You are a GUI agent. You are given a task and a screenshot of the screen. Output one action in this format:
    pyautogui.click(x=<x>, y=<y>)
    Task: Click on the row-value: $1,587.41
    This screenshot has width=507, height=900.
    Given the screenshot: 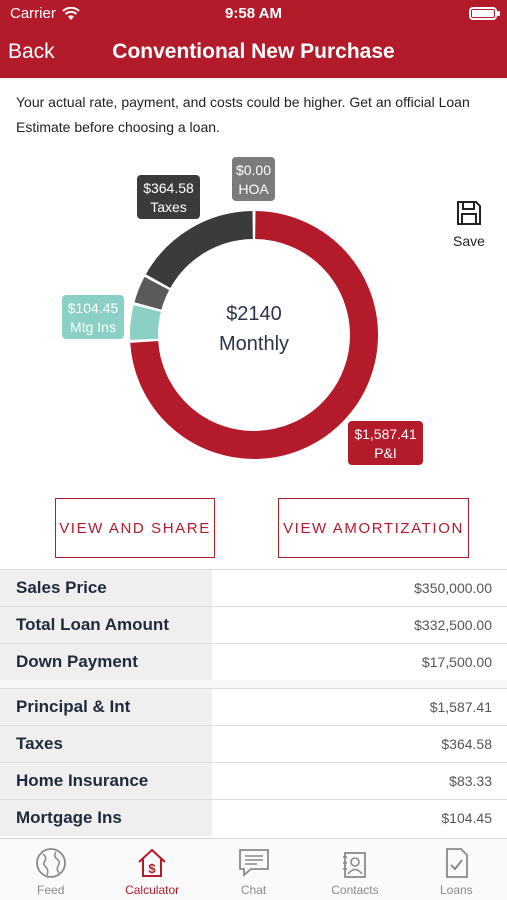 What is the action you would take?
    pyautogui.click(x=460, y=707)
    